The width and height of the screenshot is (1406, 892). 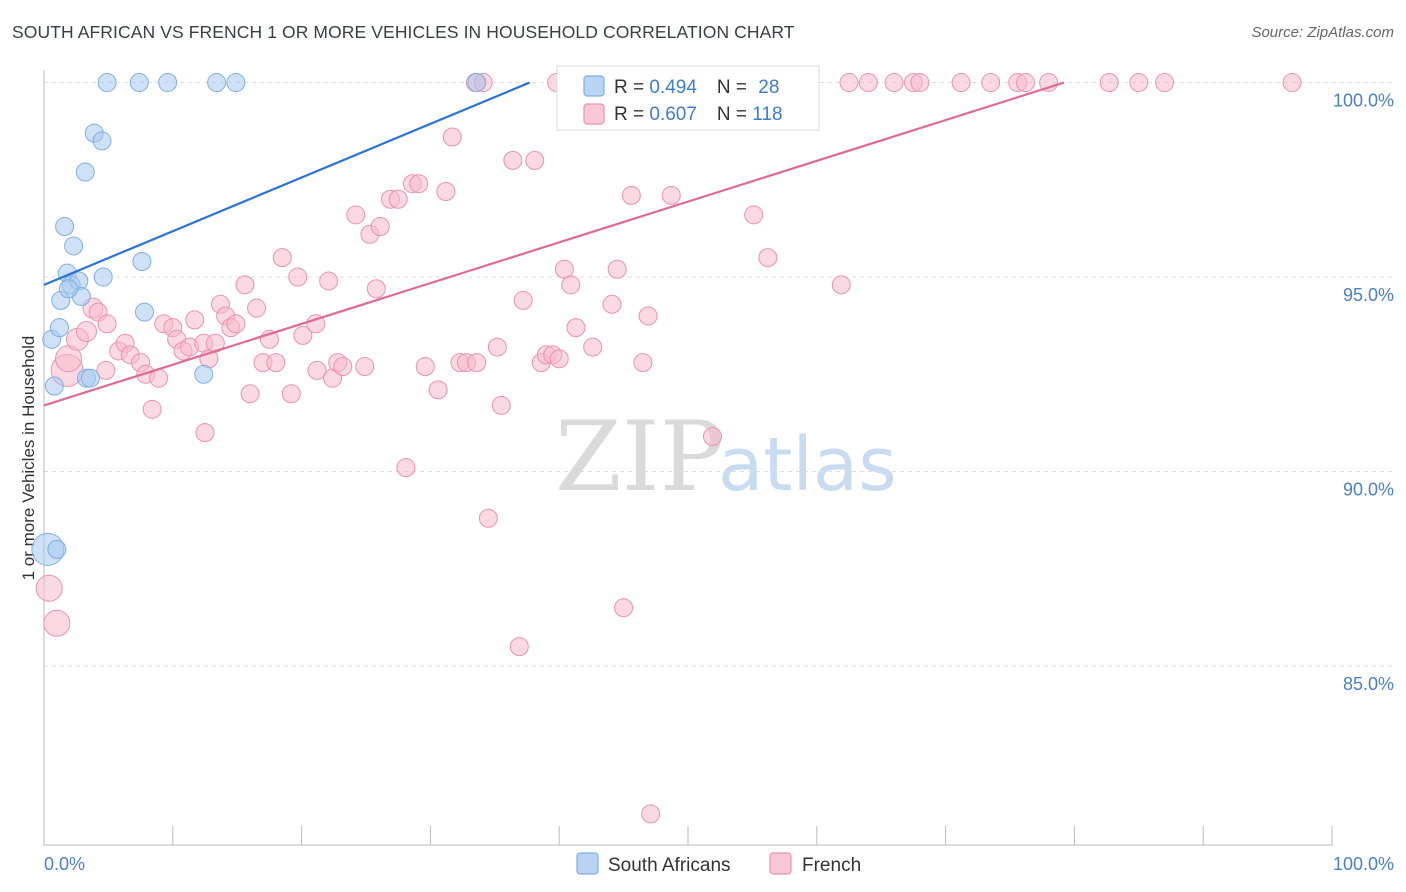 What do you see at coordinates (1368, 295) in the screenshot?
I see `y-tick-label: 95.0%` at bounding box center [1368, 295].